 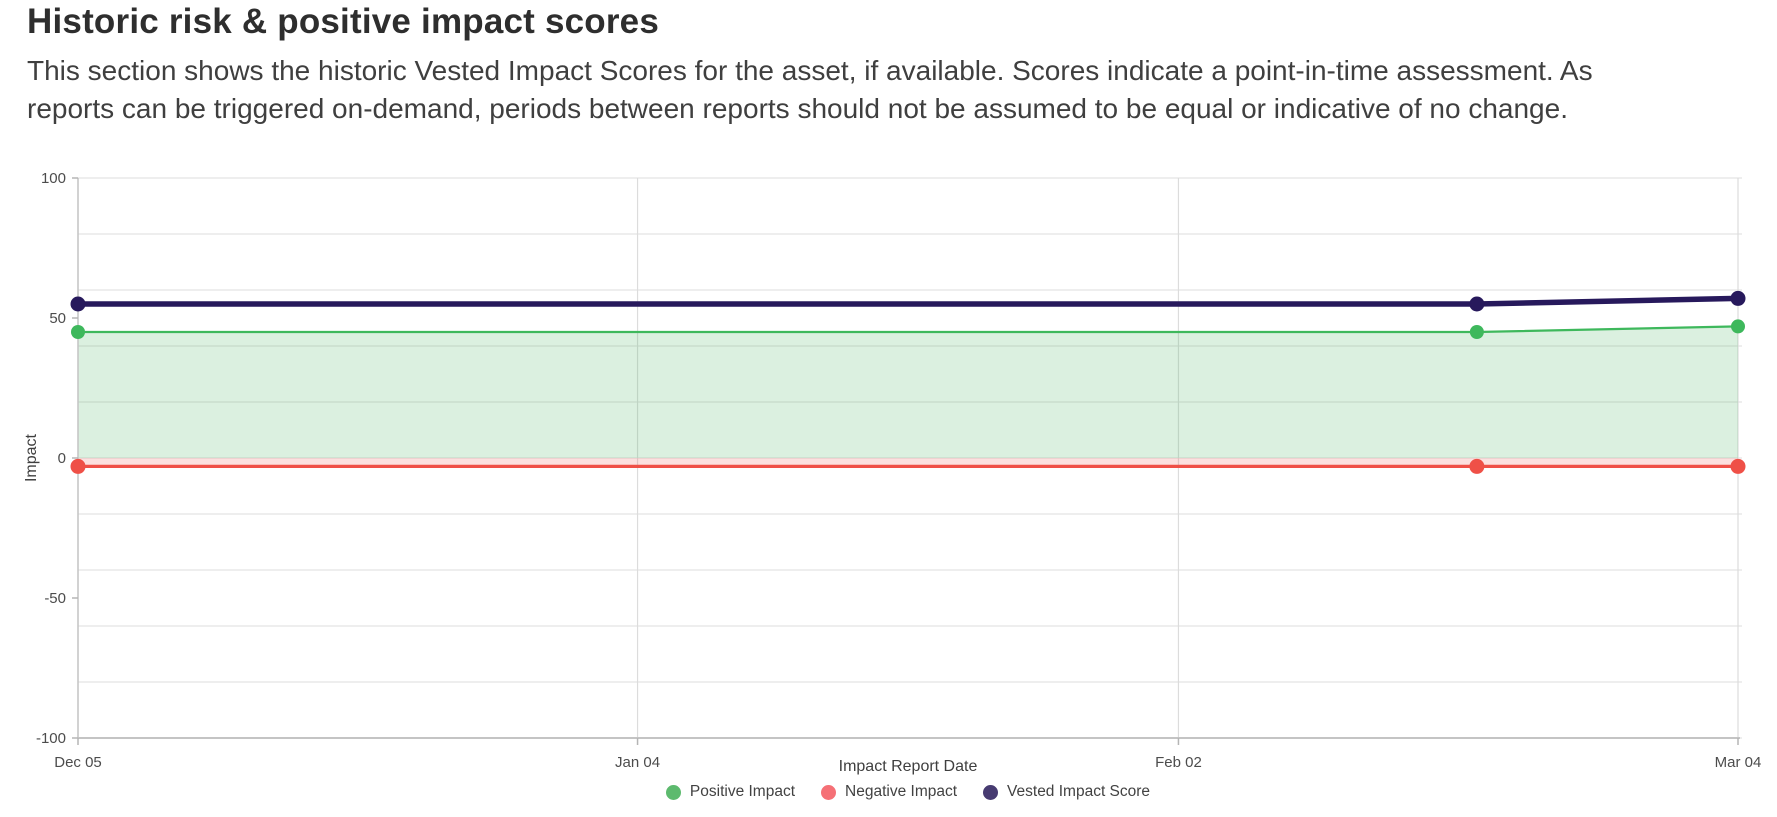 I want to click on y-tick-label: 50, so click(x=57, y=318).